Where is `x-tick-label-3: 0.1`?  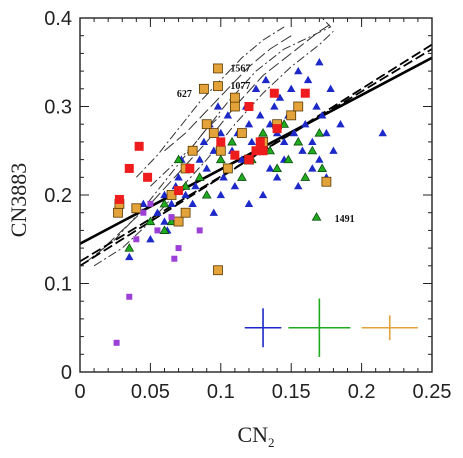
x-tick-label-3: 0.1 is located at coordinates (221, 392).